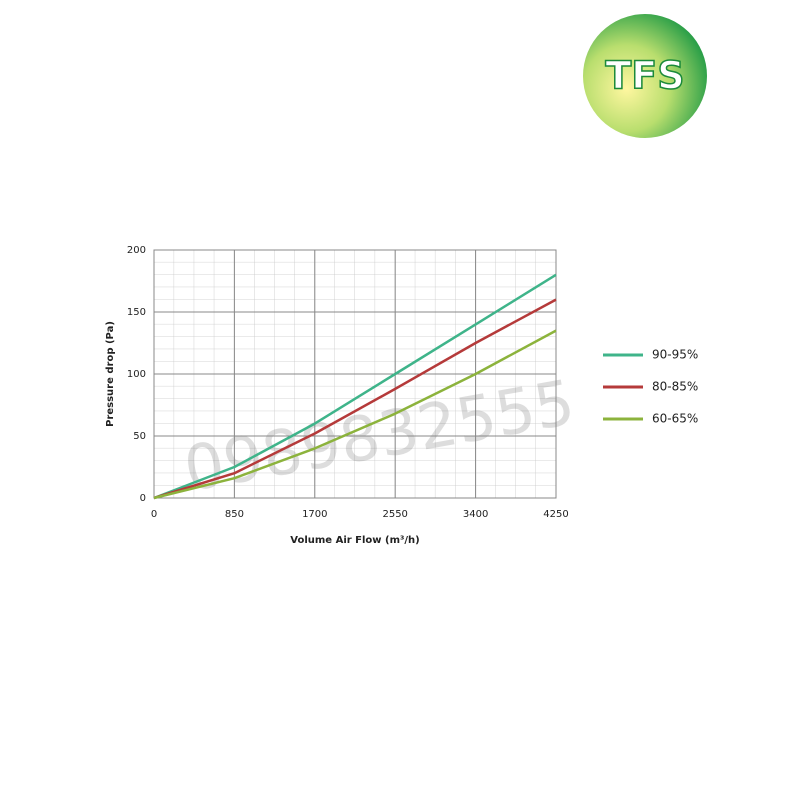 Image resolution: width=800 pixels, height=800 pixels. I want to click on x-axis-label: Volume Air Flow (m³/h), so click(354, 540).